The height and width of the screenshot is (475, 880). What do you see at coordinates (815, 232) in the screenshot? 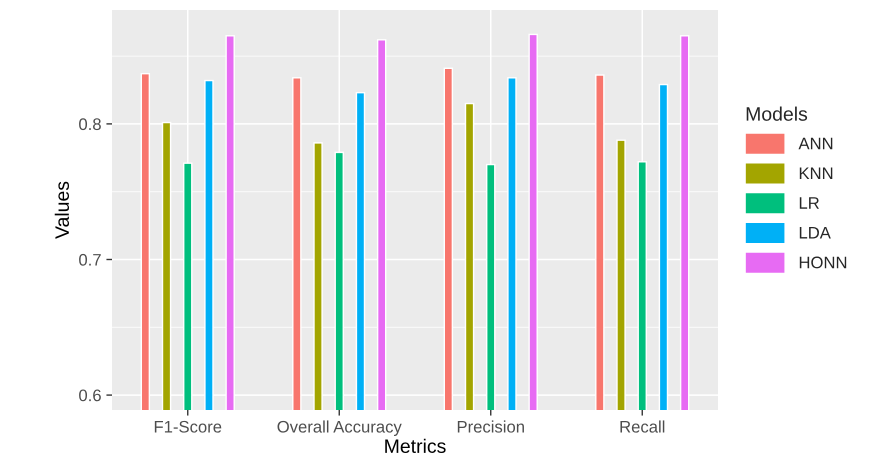
I see `legend-label: LDA` at bounding box center [815, 232].